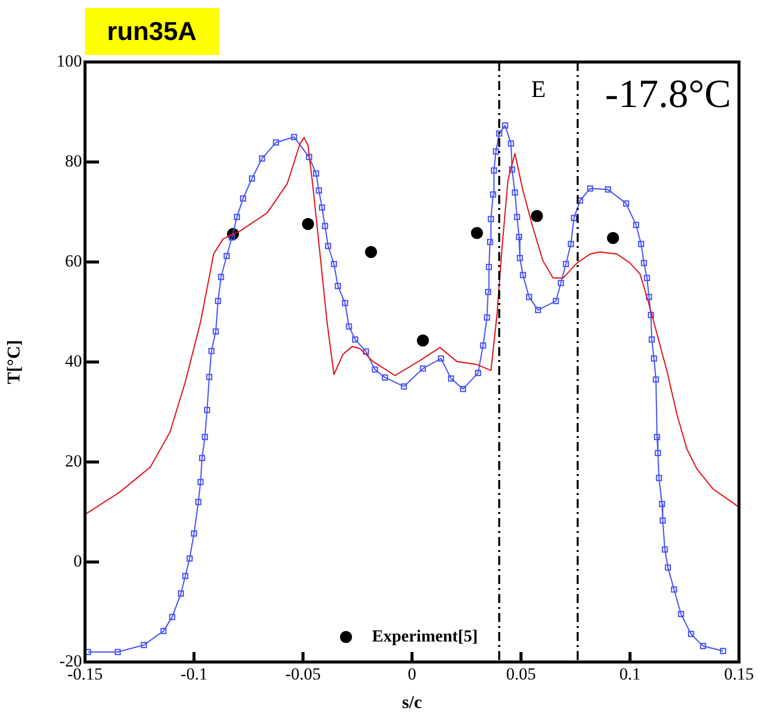 Image resolution: width=762 pixels, height=718 pixels. What do you see at coordinates (425, 636) in the screenshot?
I see `legend-label: Experiment[5]` at bounding box center [425, 636].